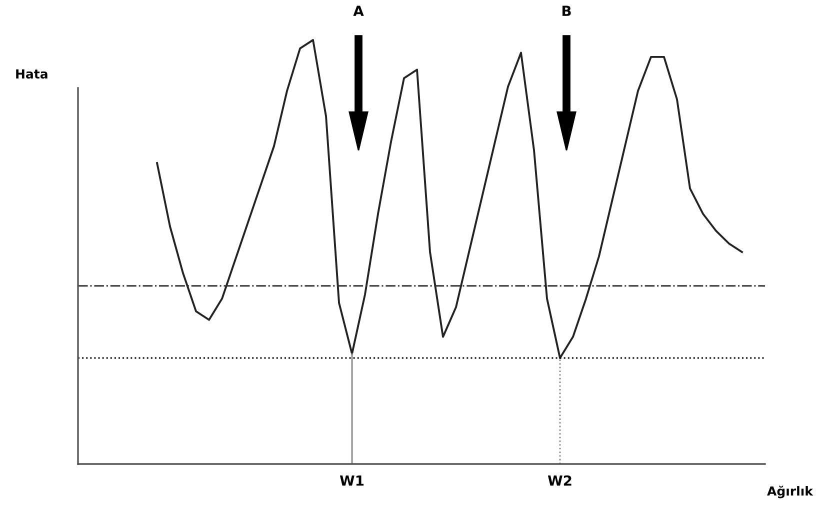 The width and height of the screenshot is (825, 506). I want to click on x-tick-label: W2, so click(560, 480).